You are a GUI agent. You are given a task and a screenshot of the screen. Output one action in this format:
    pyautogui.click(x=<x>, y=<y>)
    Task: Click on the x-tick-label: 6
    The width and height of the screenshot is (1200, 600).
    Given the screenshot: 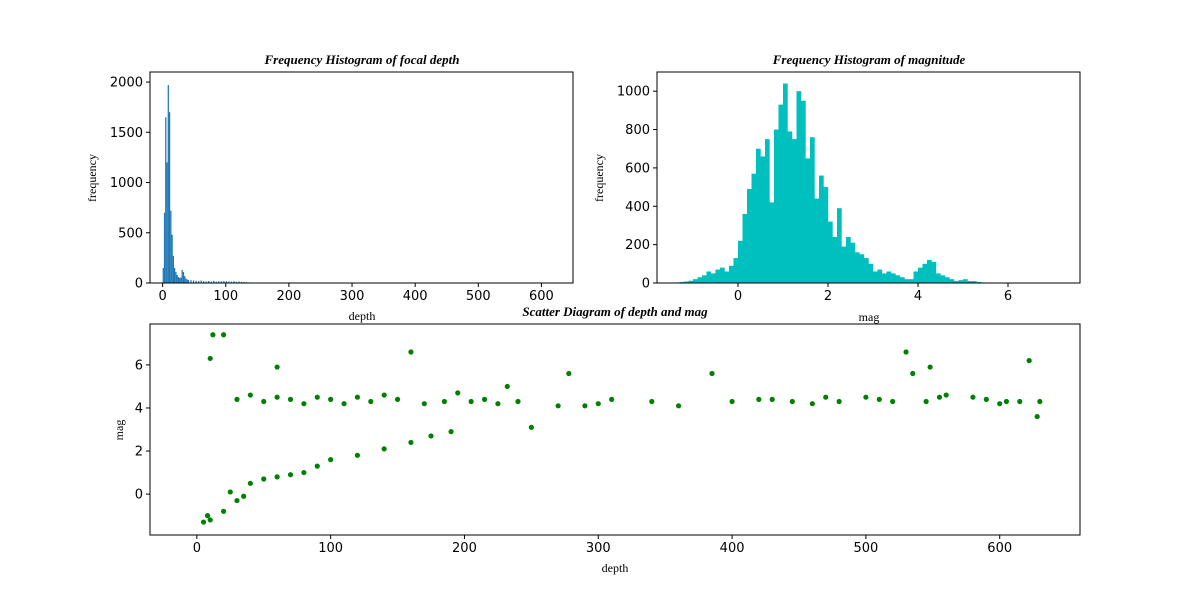 What is the action you would take?
    pyautogui.click(x=1008, y=296)
    